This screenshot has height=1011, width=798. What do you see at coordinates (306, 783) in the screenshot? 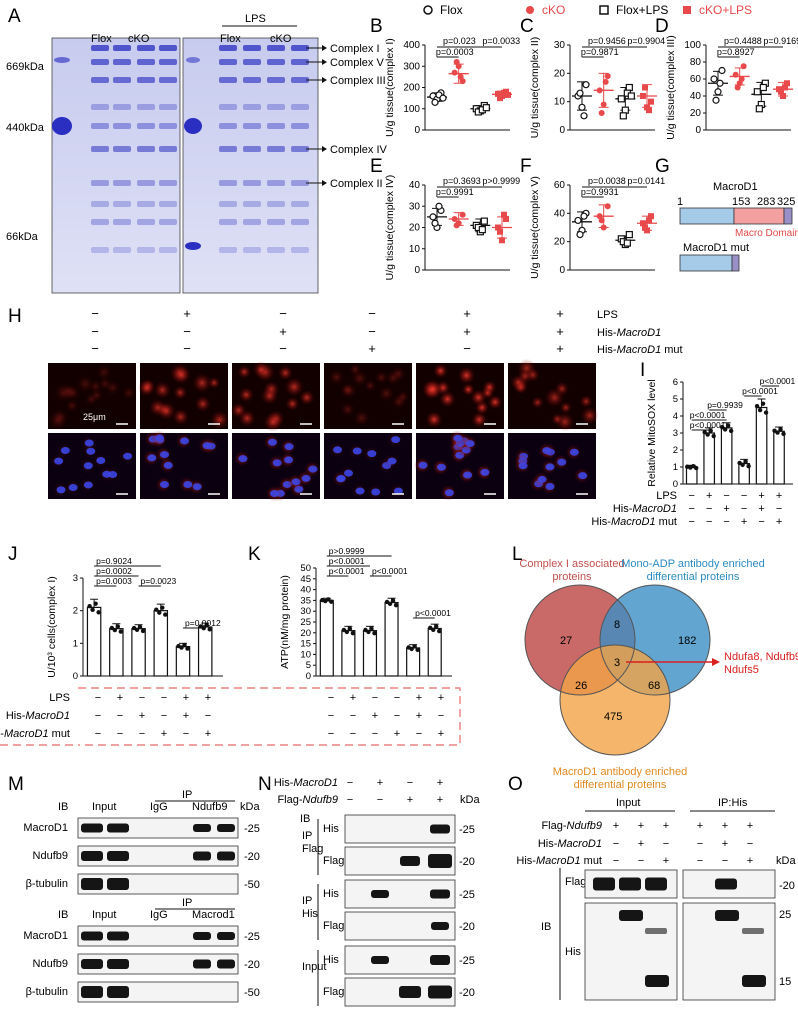
I see `n-row-label-his: His-MacroD1` at bounding box center [306, 783].